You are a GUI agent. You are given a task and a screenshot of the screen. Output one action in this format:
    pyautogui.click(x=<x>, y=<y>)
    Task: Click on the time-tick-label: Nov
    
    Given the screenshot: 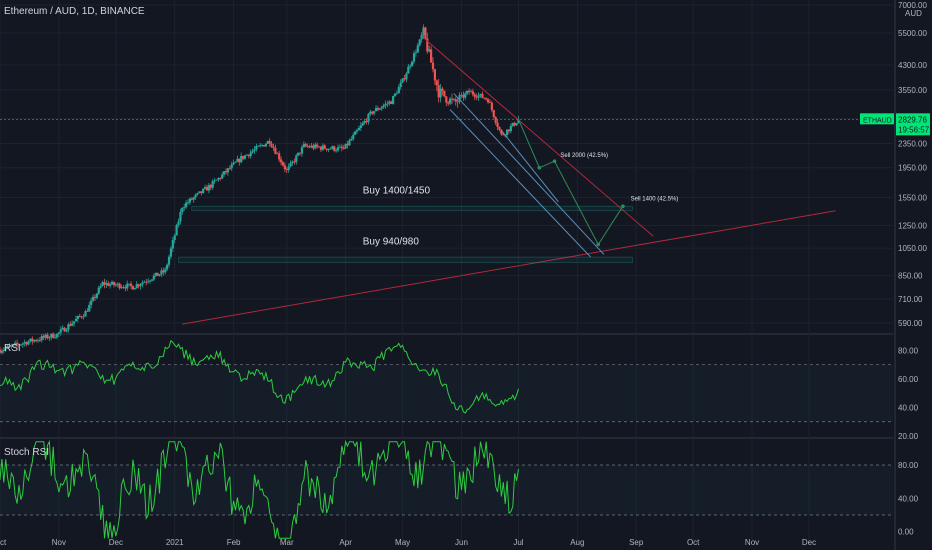 What is the action you would take?
    pyautogui.click(x=59, y=542)
    